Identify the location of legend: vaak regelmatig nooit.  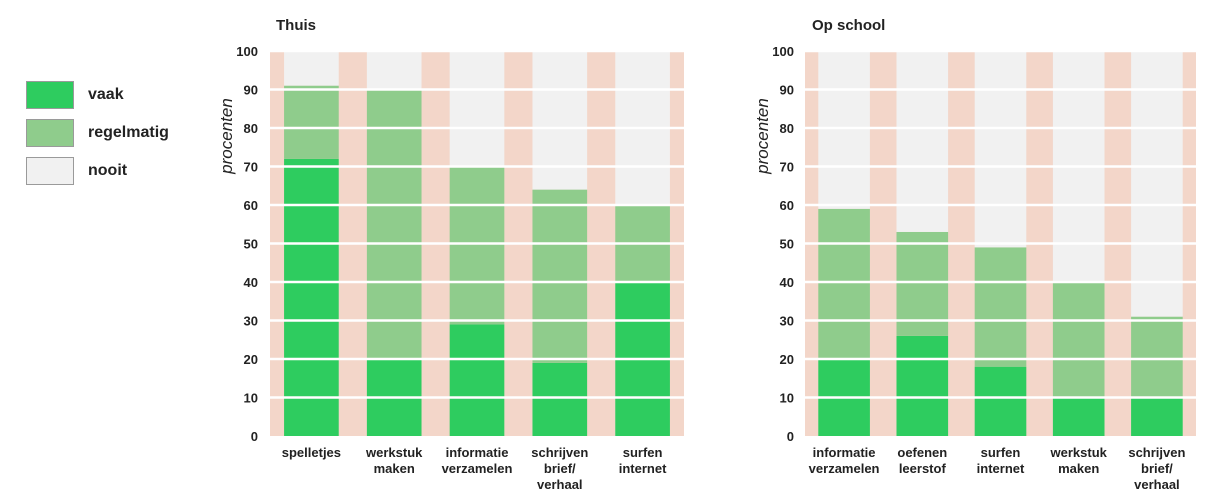
(97, 133).